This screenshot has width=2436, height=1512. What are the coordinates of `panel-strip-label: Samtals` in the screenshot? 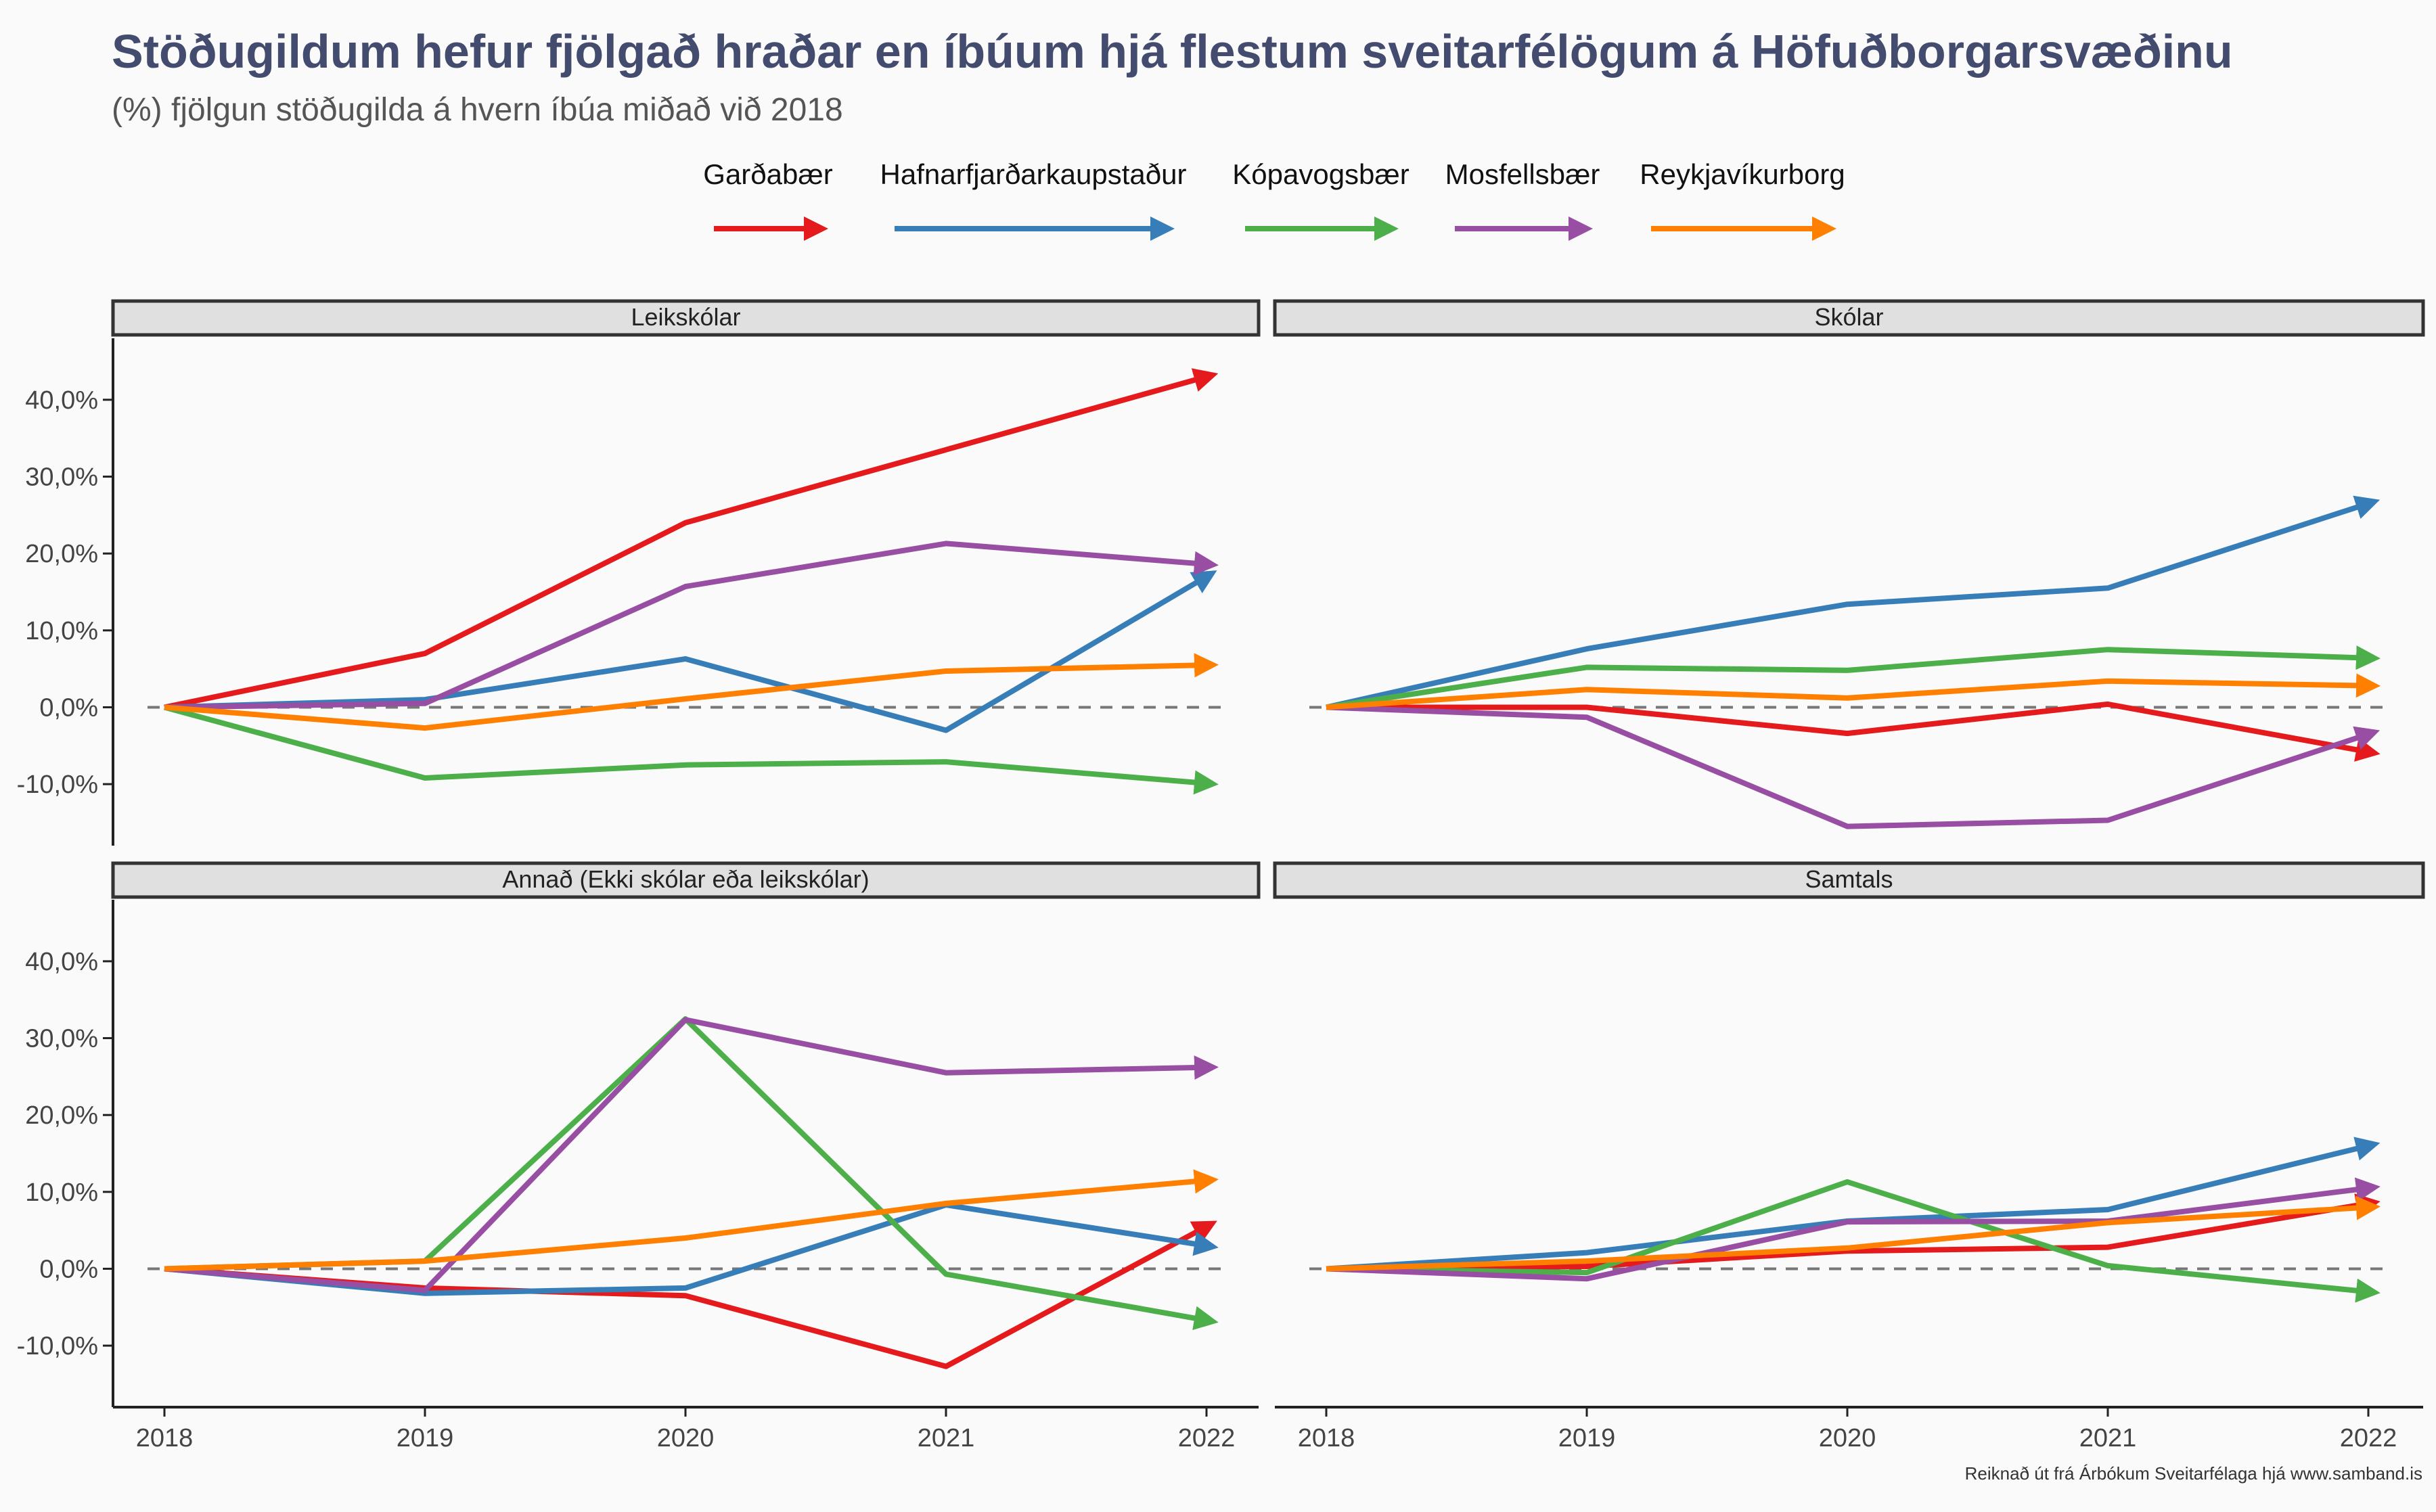 It's located at (1849, 879).